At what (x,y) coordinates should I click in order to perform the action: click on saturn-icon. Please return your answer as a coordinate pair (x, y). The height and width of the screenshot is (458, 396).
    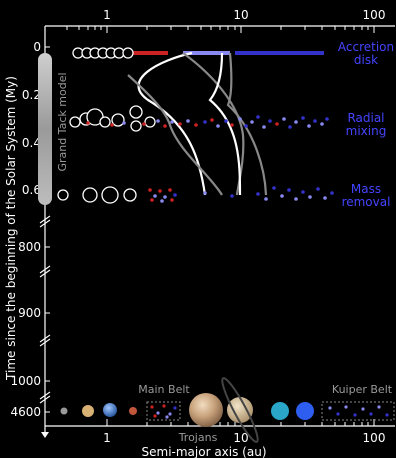
    Looking at the image, I should click on (240, 410).